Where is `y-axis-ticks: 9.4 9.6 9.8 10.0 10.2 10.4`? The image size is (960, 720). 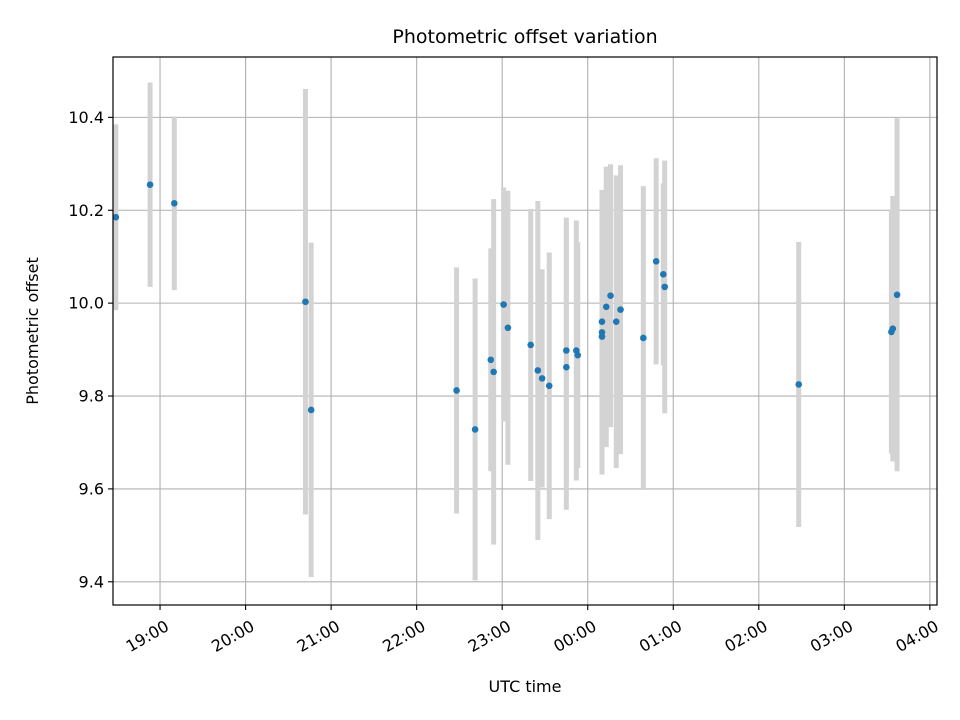
y-axis-ticks: 9.4 9.6 9.8 10.0 10.2 10.4 is located at coordinates (90, 349).